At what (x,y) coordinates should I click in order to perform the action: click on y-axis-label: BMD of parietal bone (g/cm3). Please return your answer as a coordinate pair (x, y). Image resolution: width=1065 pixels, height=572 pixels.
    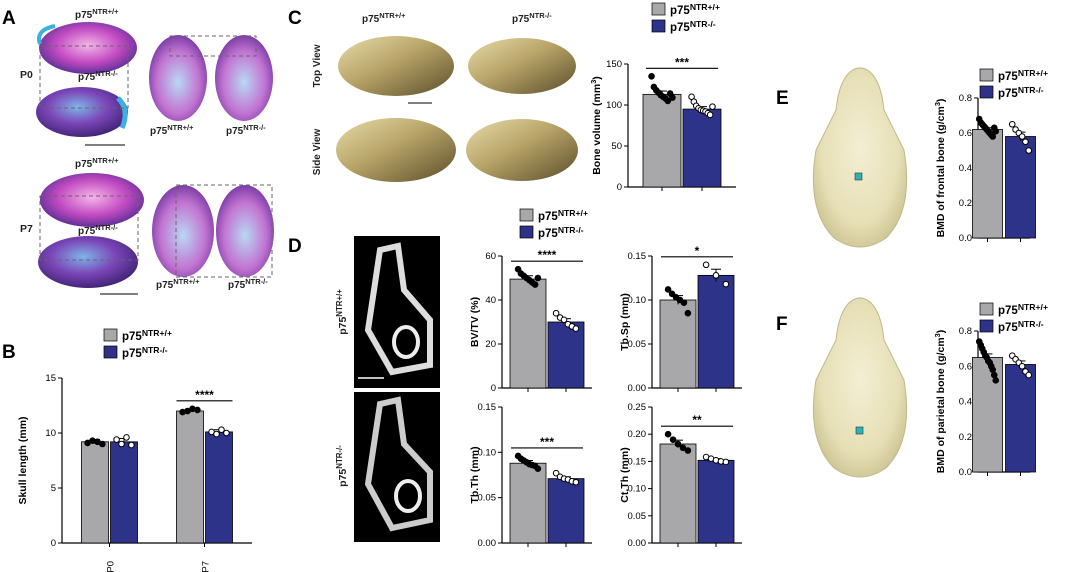
    Looking at the image, I should click on (940, 402).